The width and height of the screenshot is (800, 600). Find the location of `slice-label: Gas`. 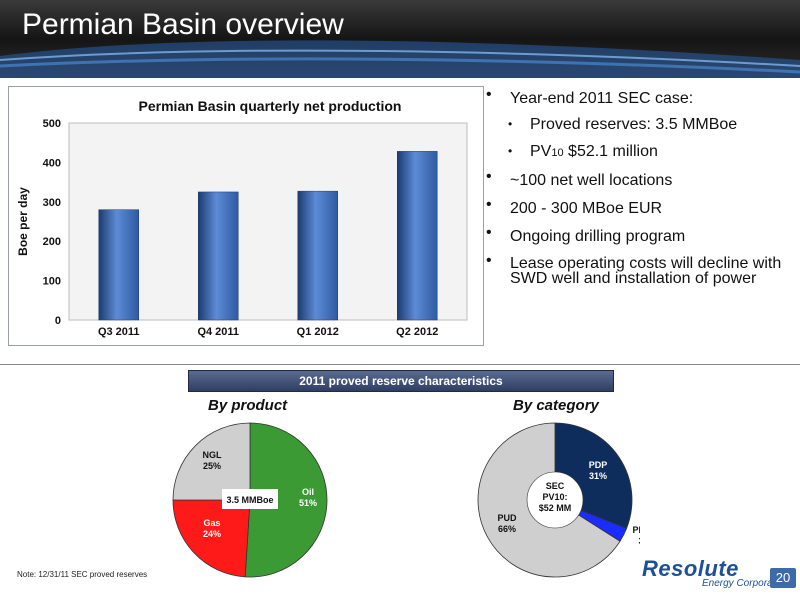

slice-label: Gas is located at coordinates (211, 523).